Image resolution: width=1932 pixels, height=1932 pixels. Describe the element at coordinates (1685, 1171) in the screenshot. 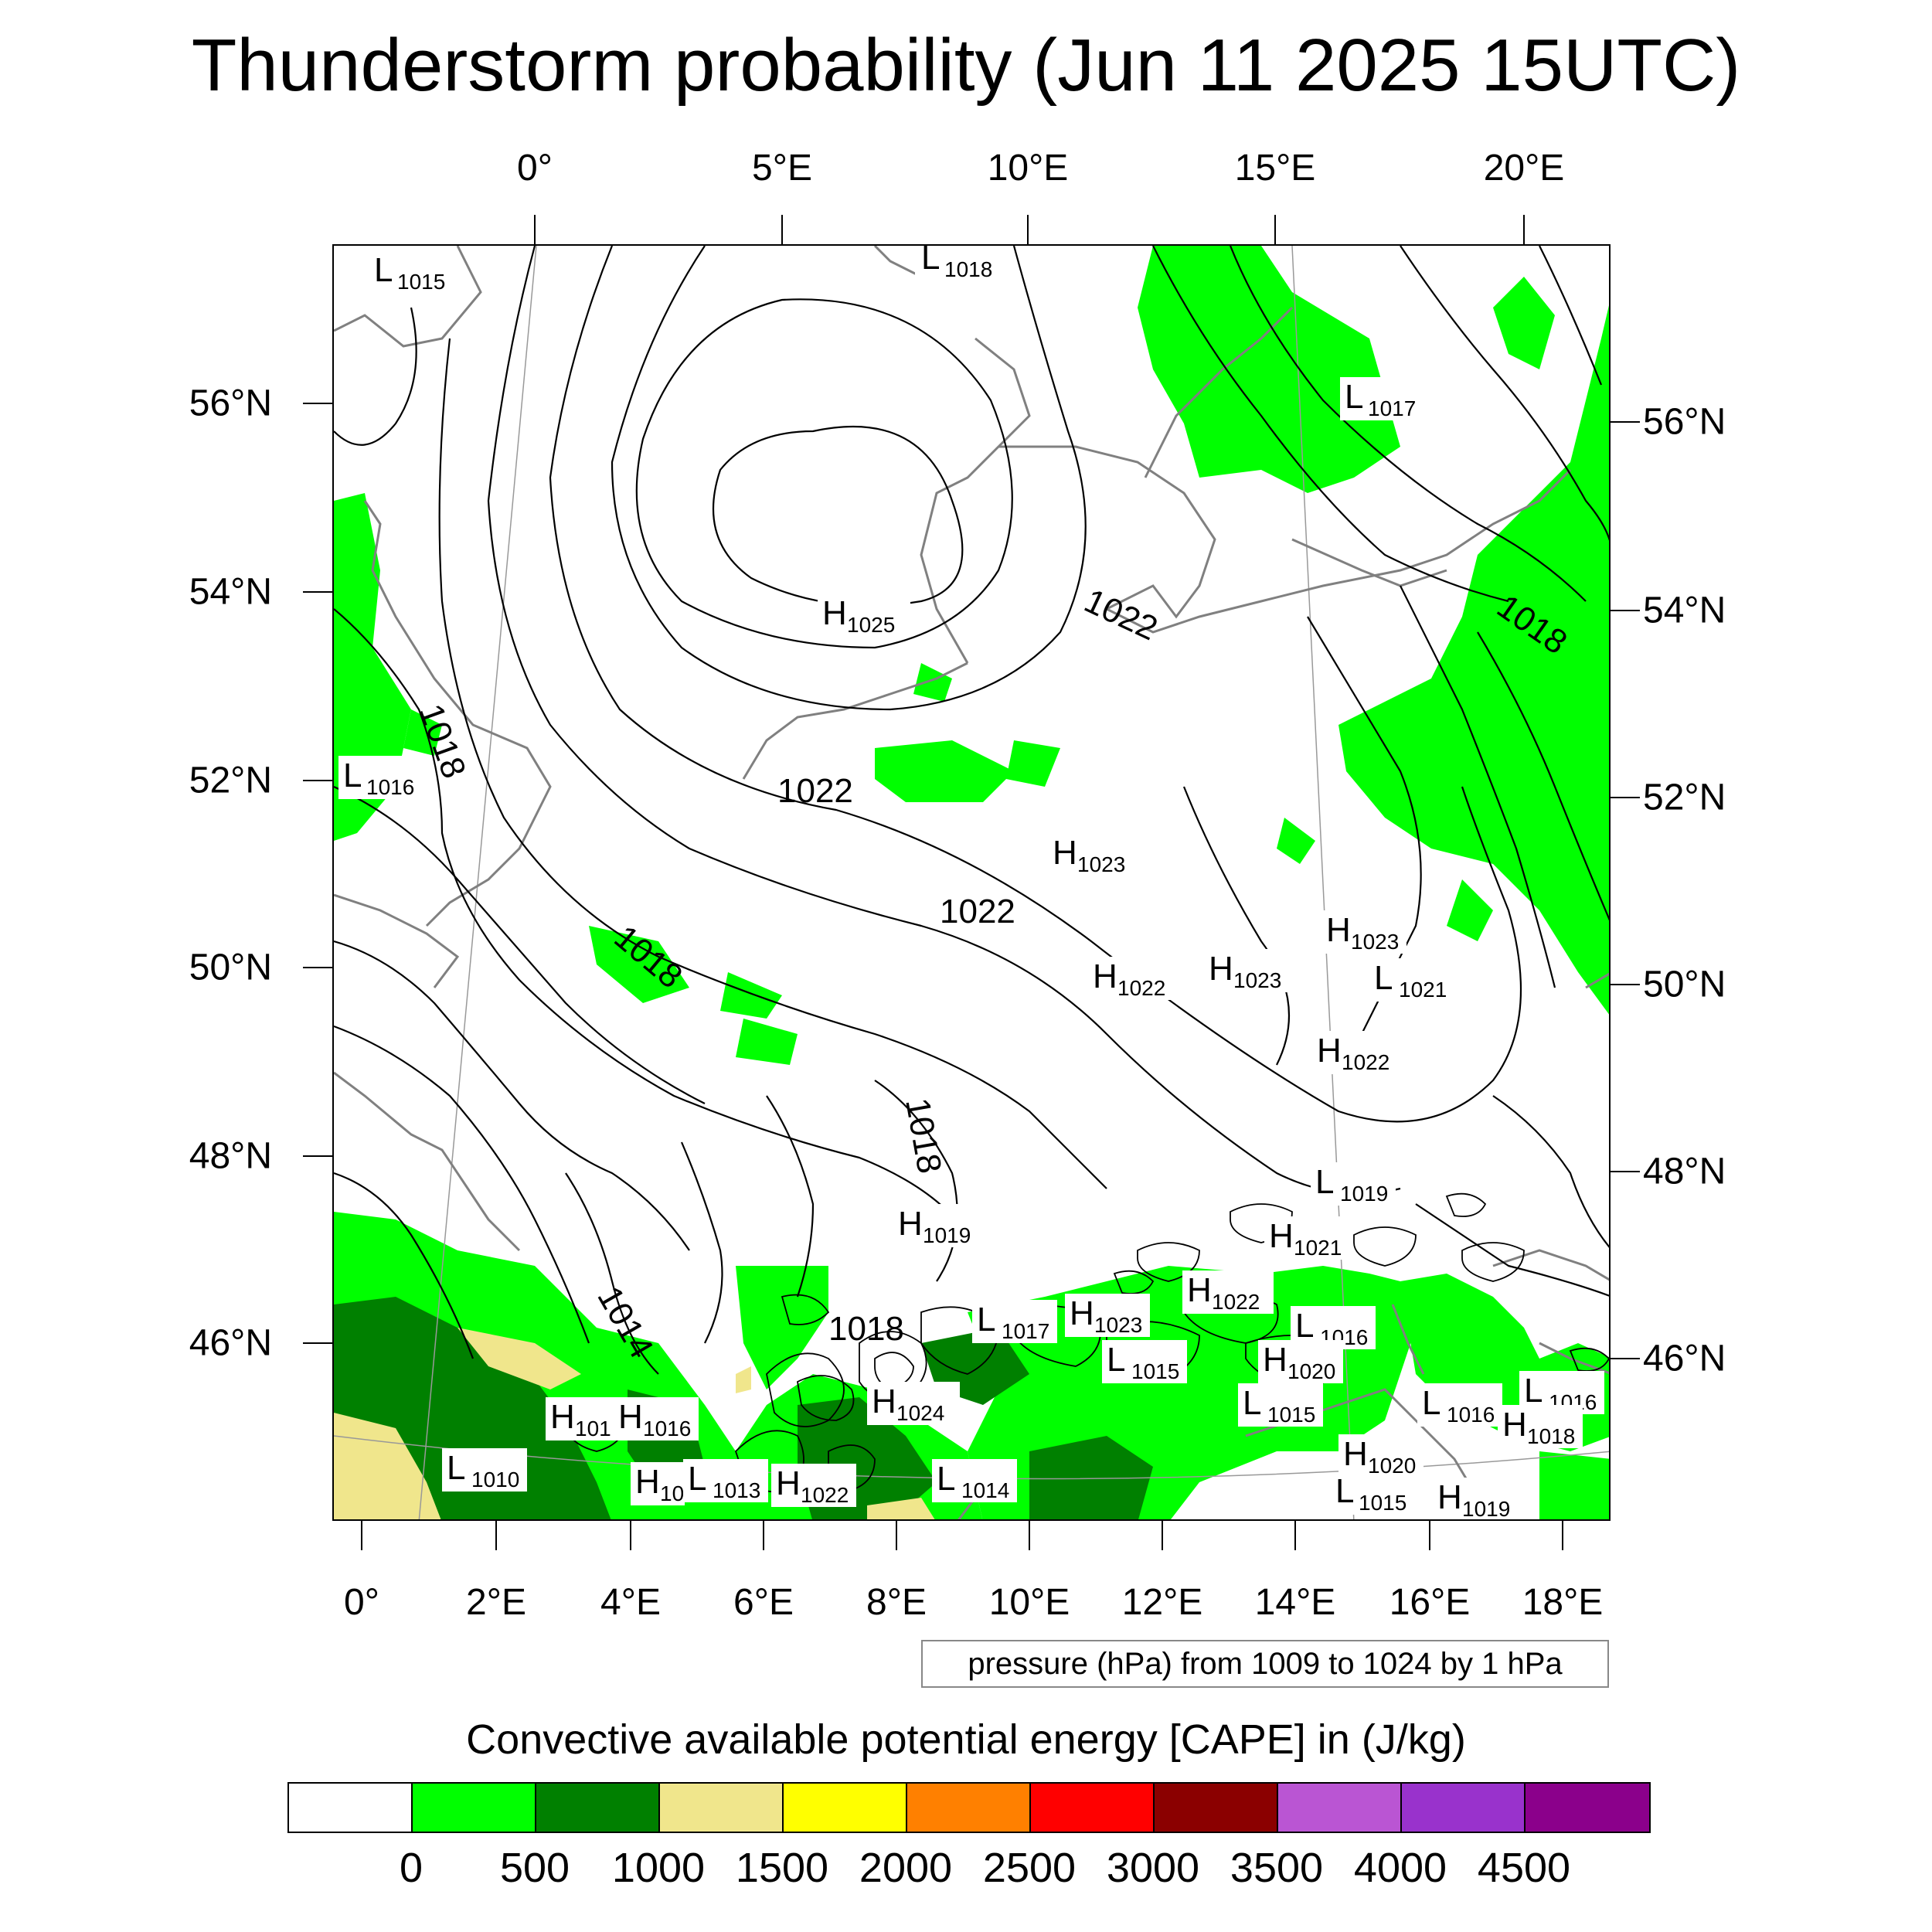

I see `right-lat-label: 48°N` at that location.